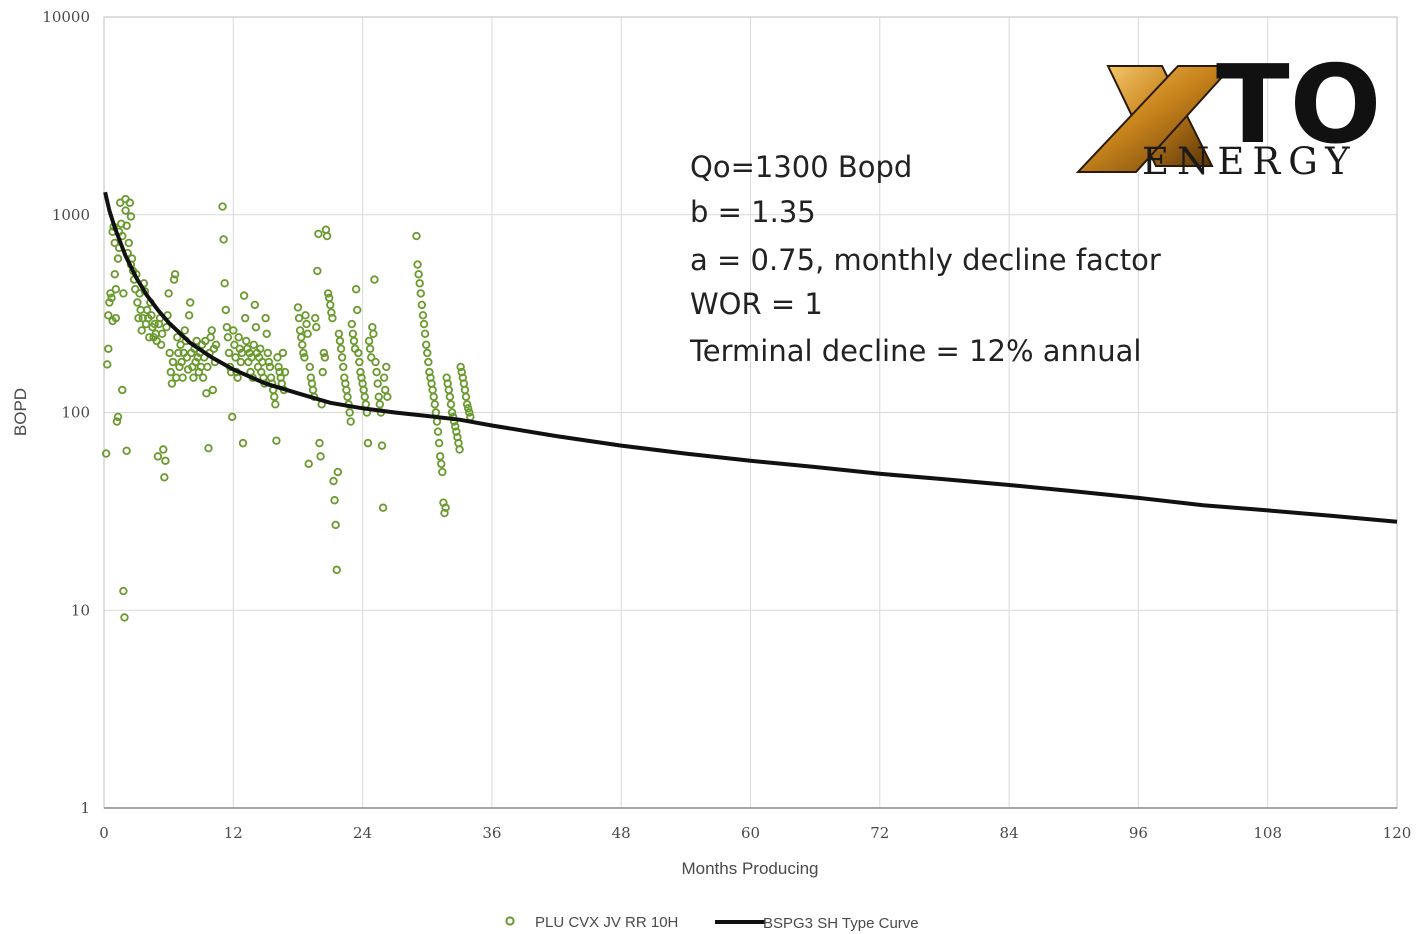 The width and height of the screenshot is (1420, 934). What do you see at coordinates (1298, 105) in the screenshot?
I see `logo-to-text: TO` at bounding box center [1298, 105].